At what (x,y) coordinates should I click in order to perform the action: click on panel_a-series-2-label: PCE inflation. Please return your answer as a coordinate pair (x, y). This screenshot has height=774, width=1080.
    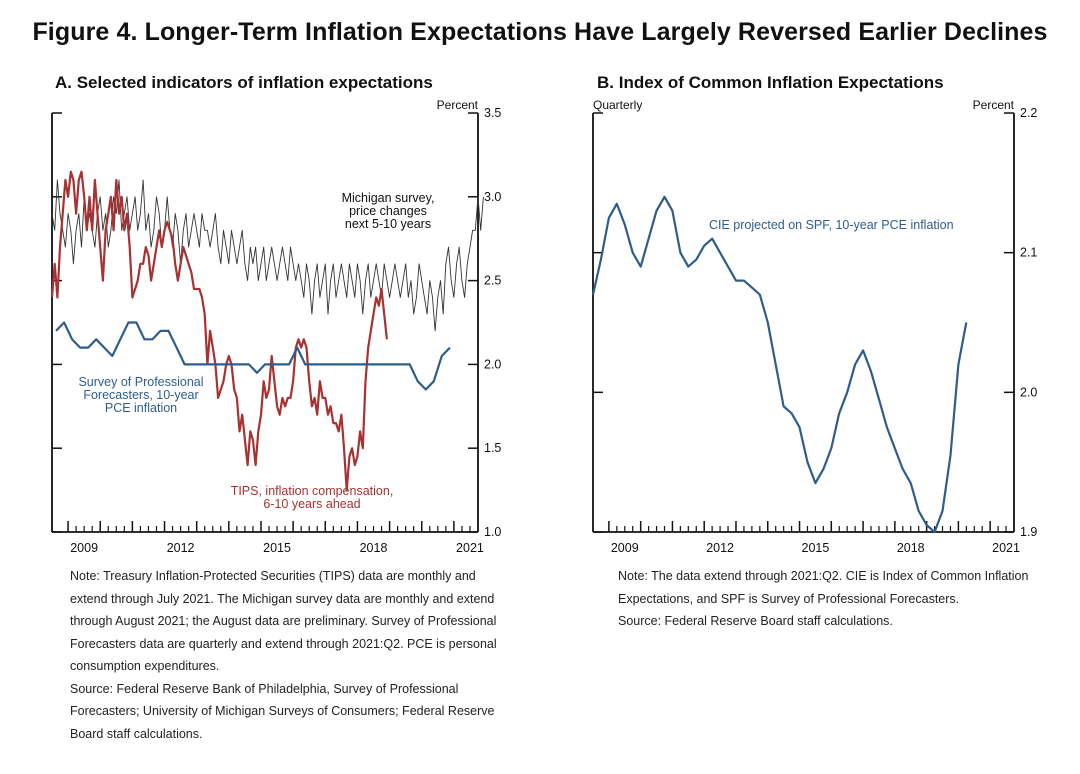
    Looking at the image, I should click on (141, 408).